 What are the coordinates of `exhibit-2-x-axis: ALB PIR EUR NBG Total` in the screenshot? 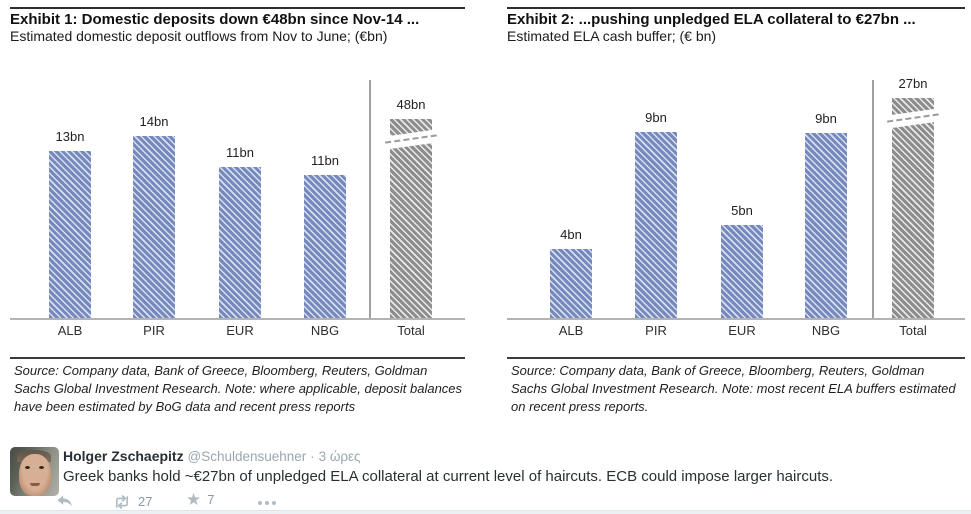 It's located at (736, 332).